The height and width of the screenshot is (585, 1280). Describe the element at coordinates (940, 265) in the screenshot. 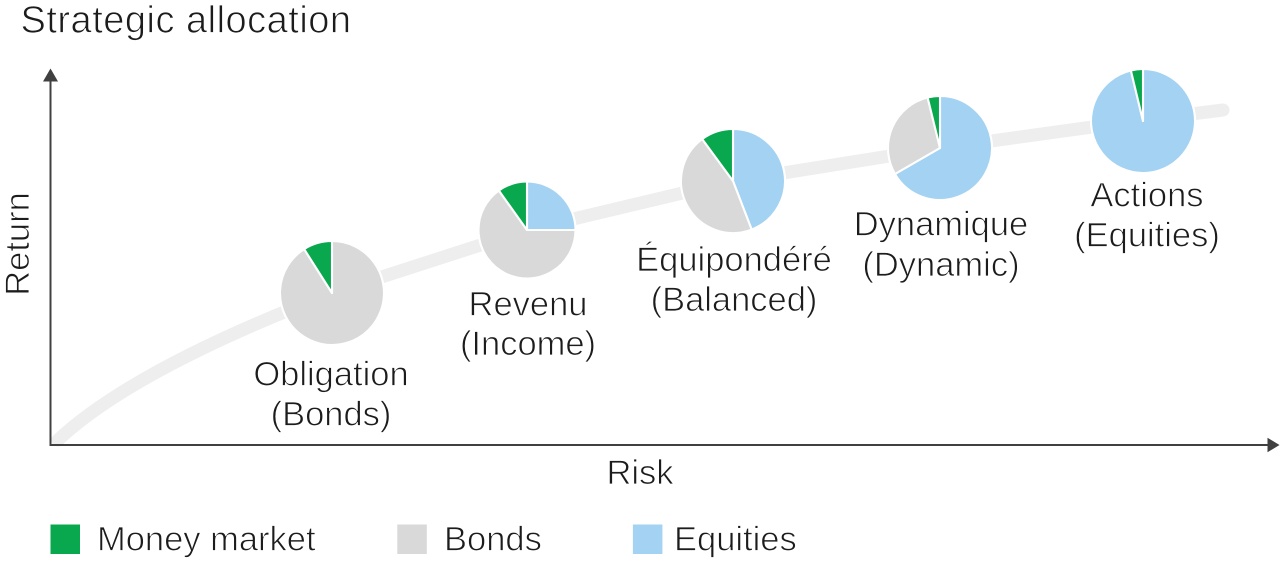

I see `svg-text: (Dynamic)` at that location.